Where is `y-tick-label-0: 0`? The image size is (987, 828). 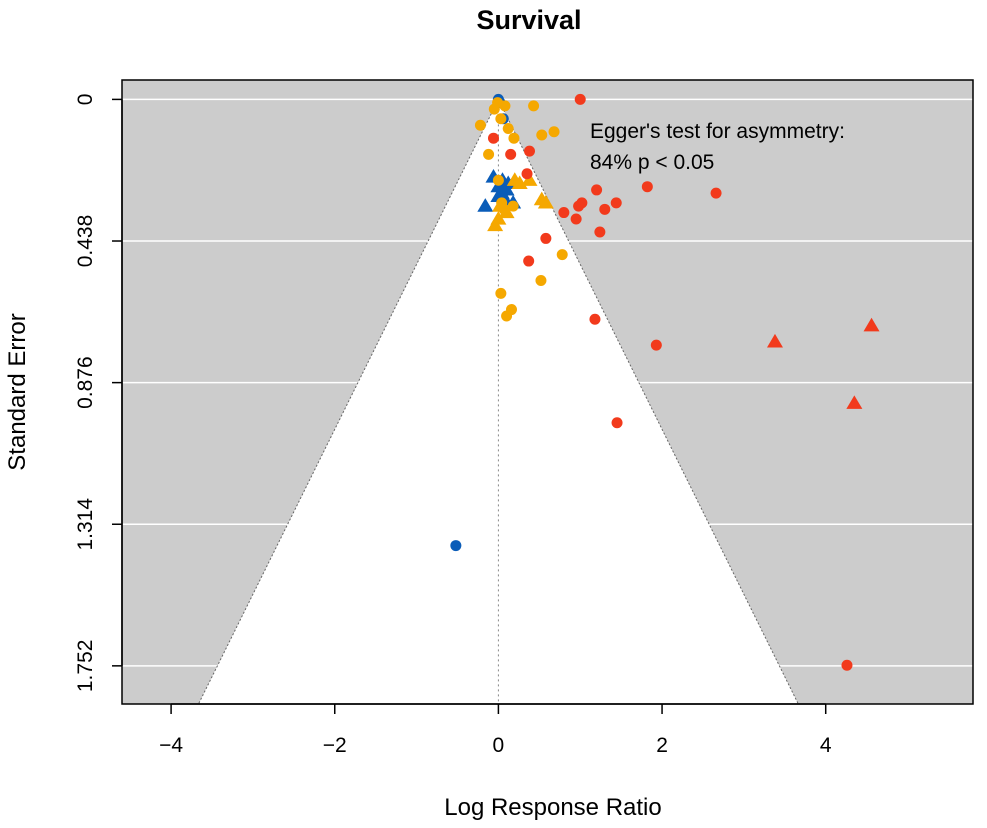
y-tick-label-0: 0 is located at coordinates (85, 100).